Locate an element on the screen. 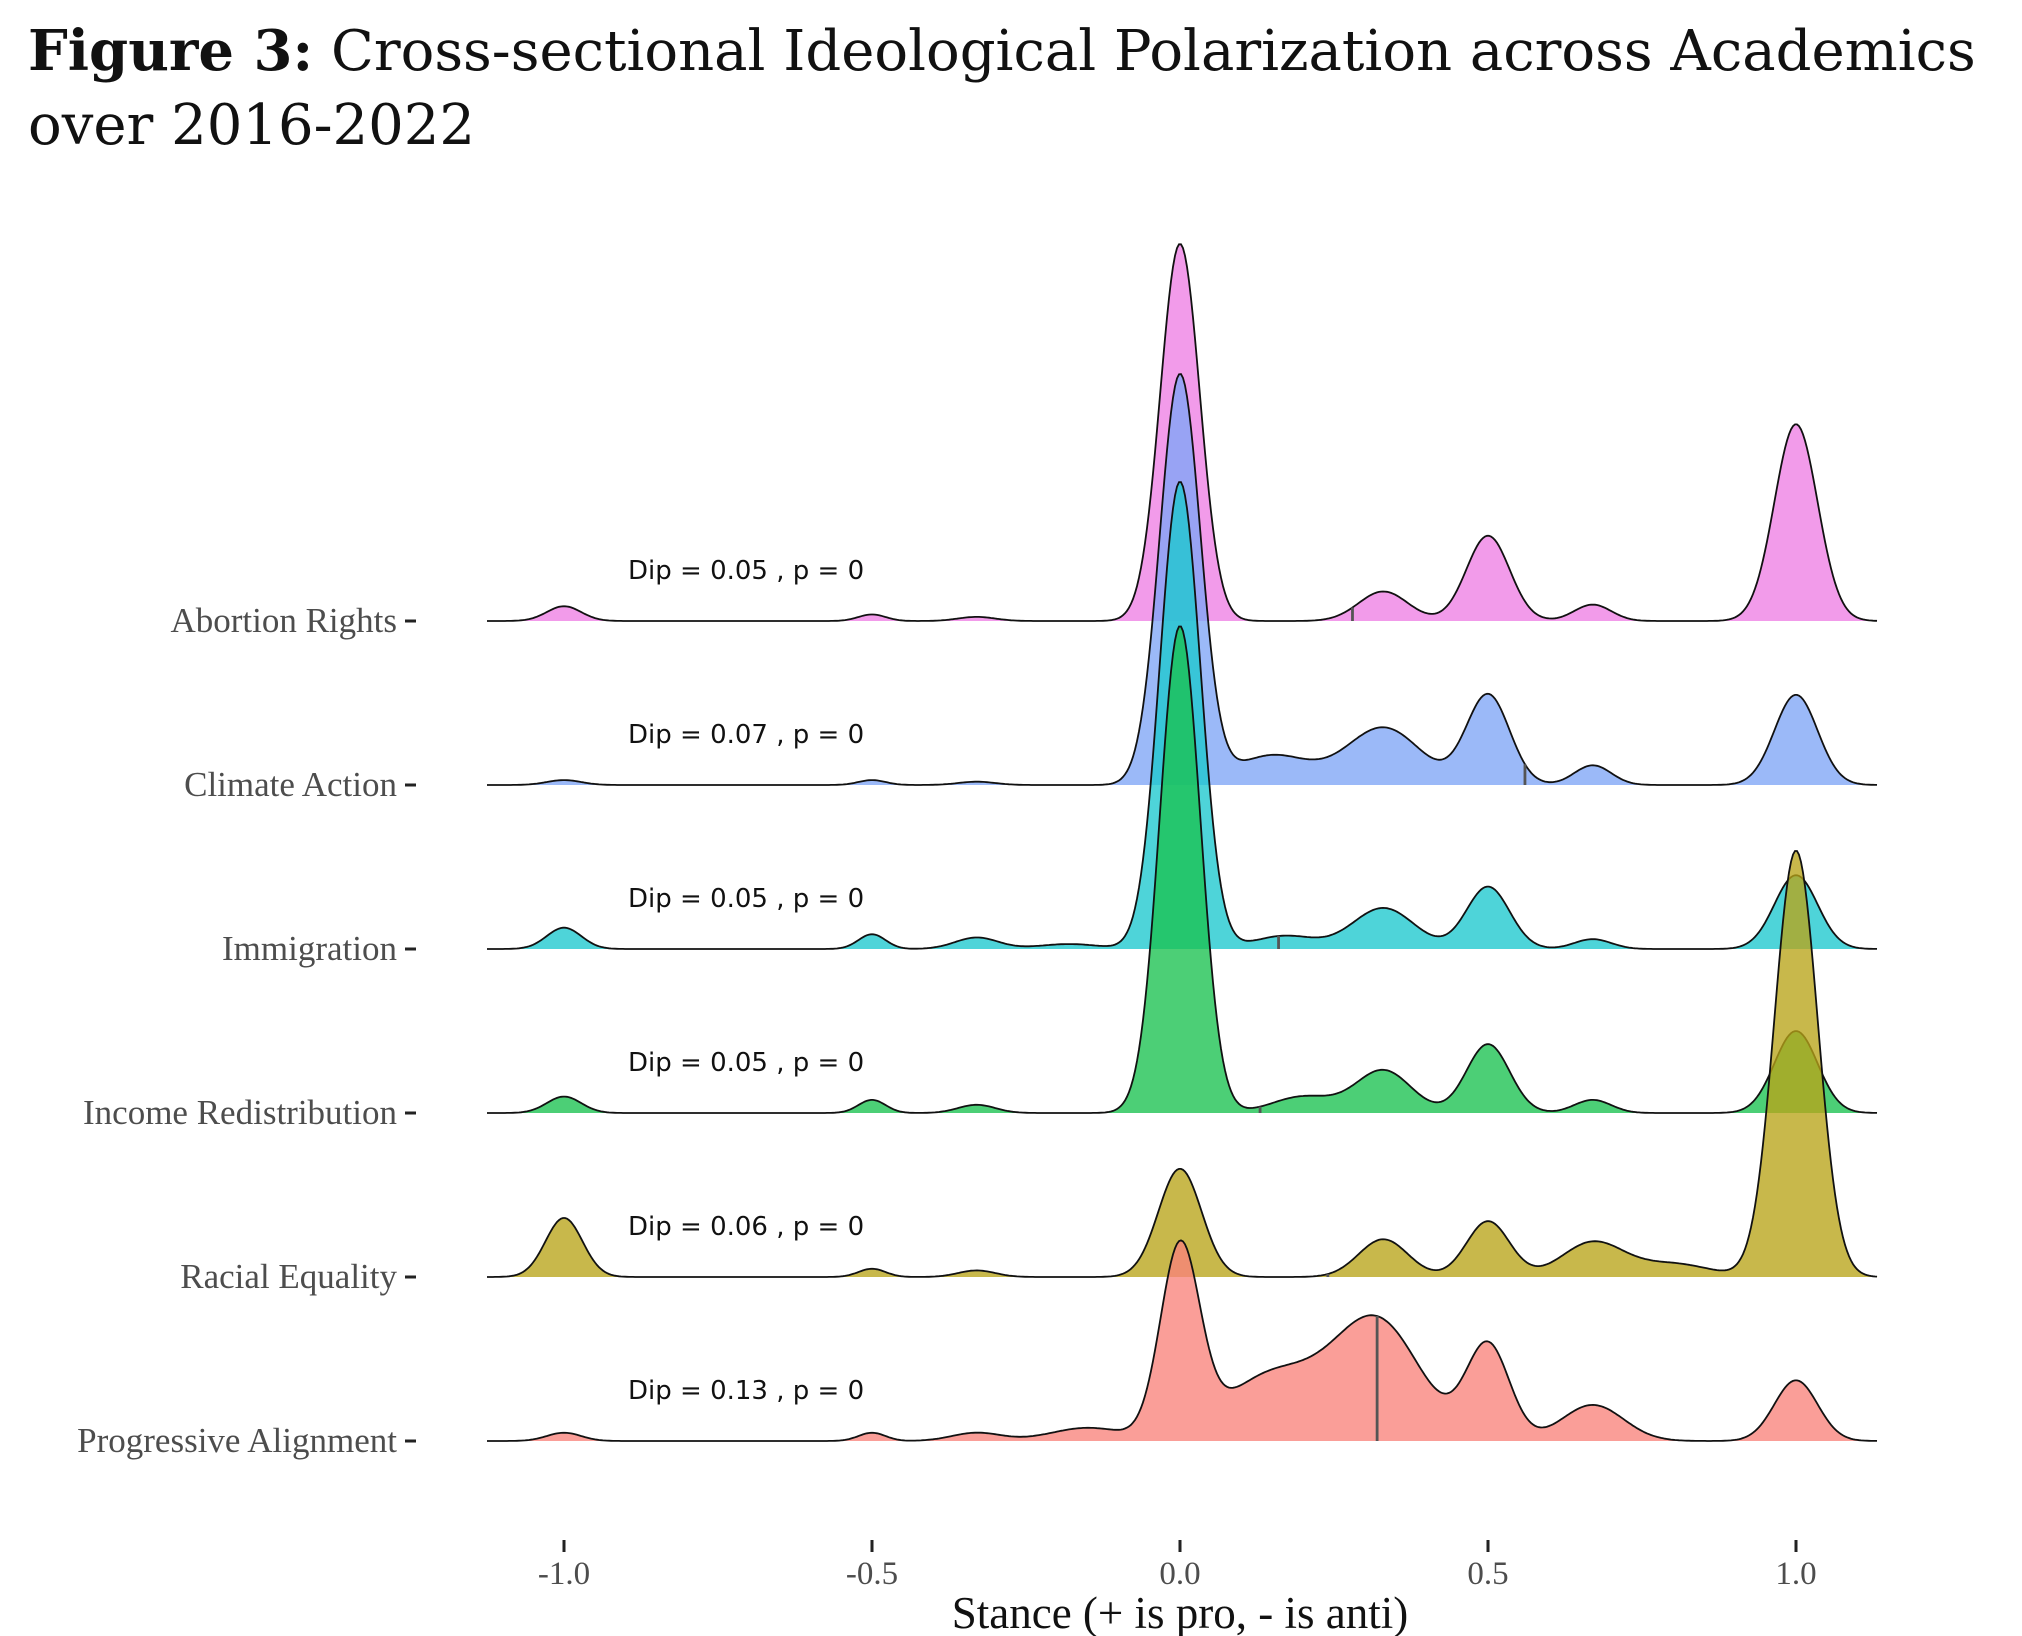 The image size is (2022, 1636). x-tick-label: -1.0 is located at coordinates (564, 1574).